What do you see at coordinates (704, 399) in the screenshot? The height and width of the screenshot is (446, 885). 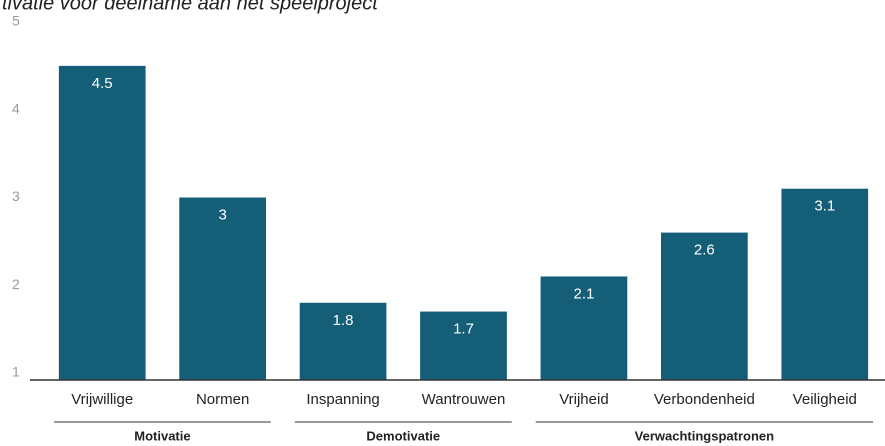 I see `x-tick-label: Verbondenheid` at bounding box center [704, 399].